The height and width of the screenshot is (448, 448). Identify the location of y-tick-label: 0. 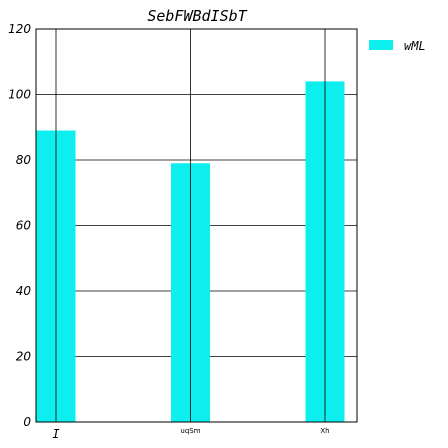
(27, 422).